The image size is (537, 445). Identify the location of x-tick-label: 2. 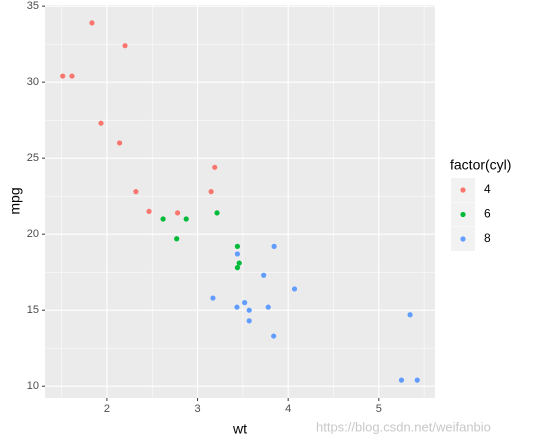
(107, 409).